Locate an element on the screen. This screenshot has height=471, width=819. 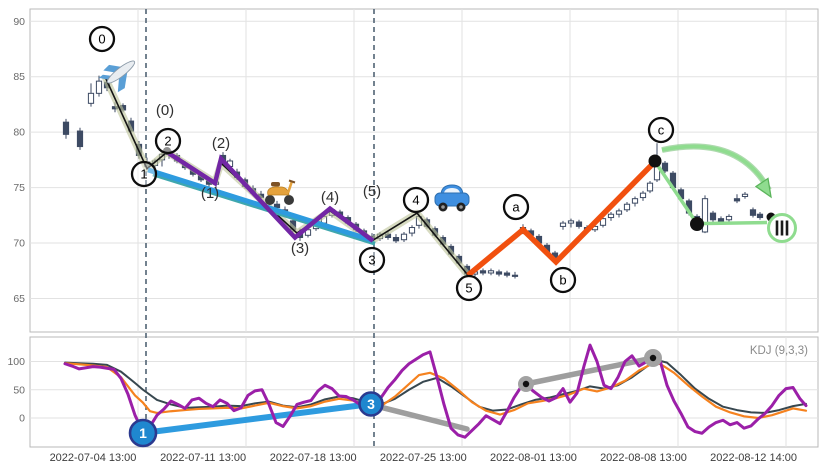
y-axis-tick-label: 75 is located at coordinates (19, 188).